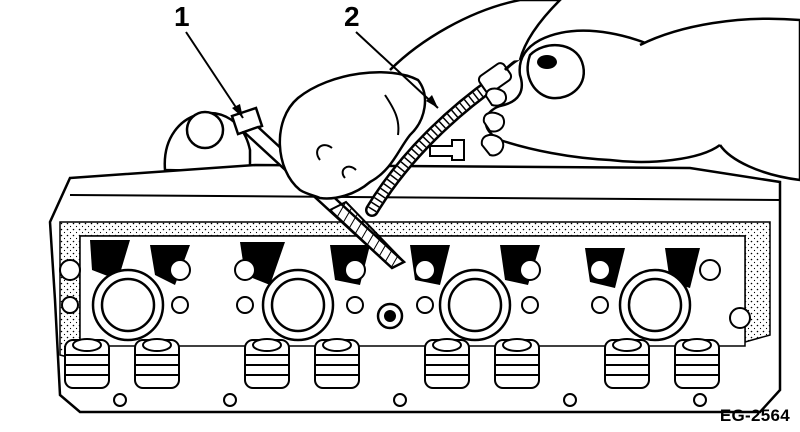 The height and width of the screenshot is (432, 800). What do you see at coordinates (392, 363) in the screenshot?
I see `valve-springs` at bounding box center [392, 363].